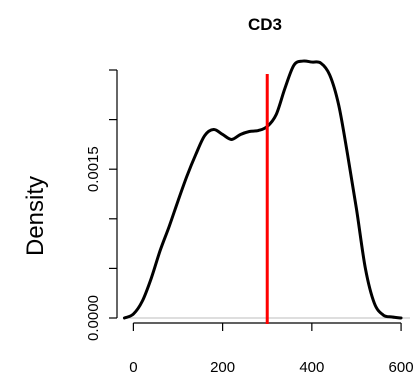 The height and width of the screenshot is (383, 416). I want to click on y-tick-label: 0.0015, so click(93, 169).